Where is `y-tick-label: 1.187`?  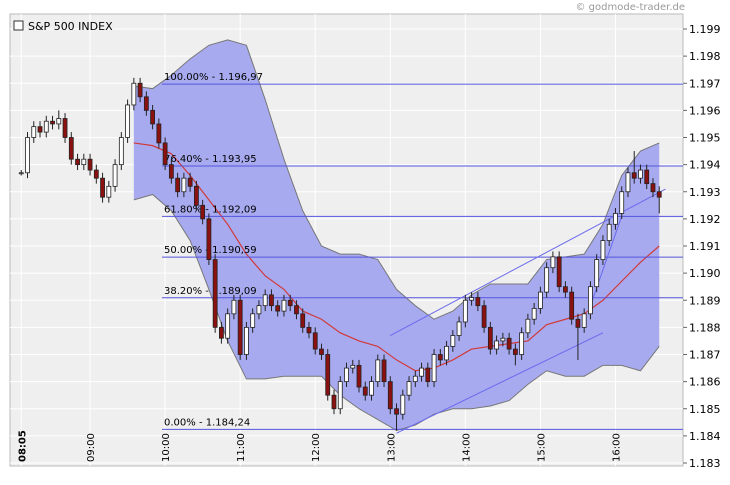 y-tick-label: 1.187 is located at coordinates (705, 355).